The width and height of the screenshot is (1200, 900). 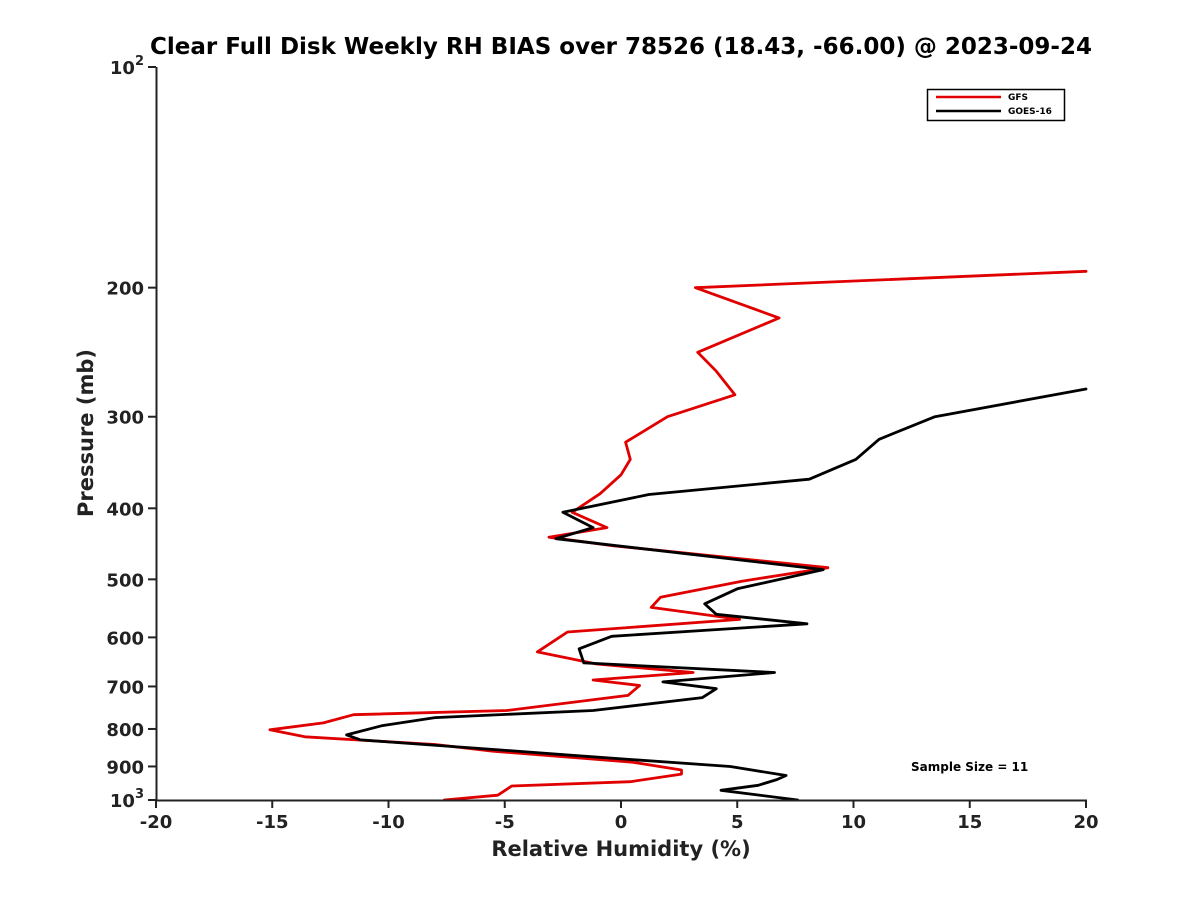 I want to click on legend-label-gfs: GFS, so click(x=1018, y=98).